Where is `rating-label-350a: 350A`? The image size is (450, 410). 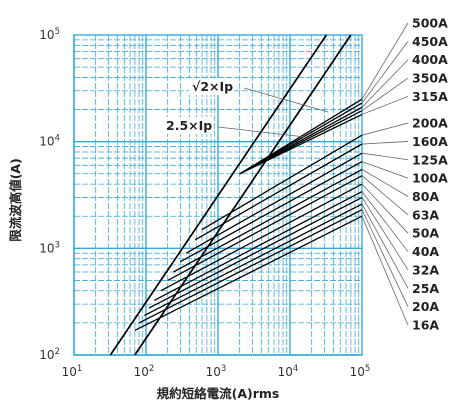 rating-label-350a: 350A is located at coordinates (430, 78).